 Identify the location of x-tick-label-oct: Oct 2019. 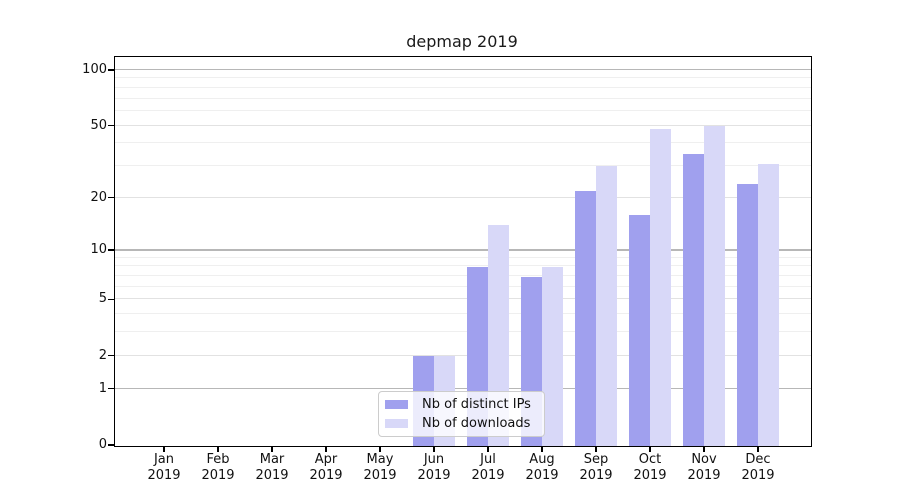
(650, 467).